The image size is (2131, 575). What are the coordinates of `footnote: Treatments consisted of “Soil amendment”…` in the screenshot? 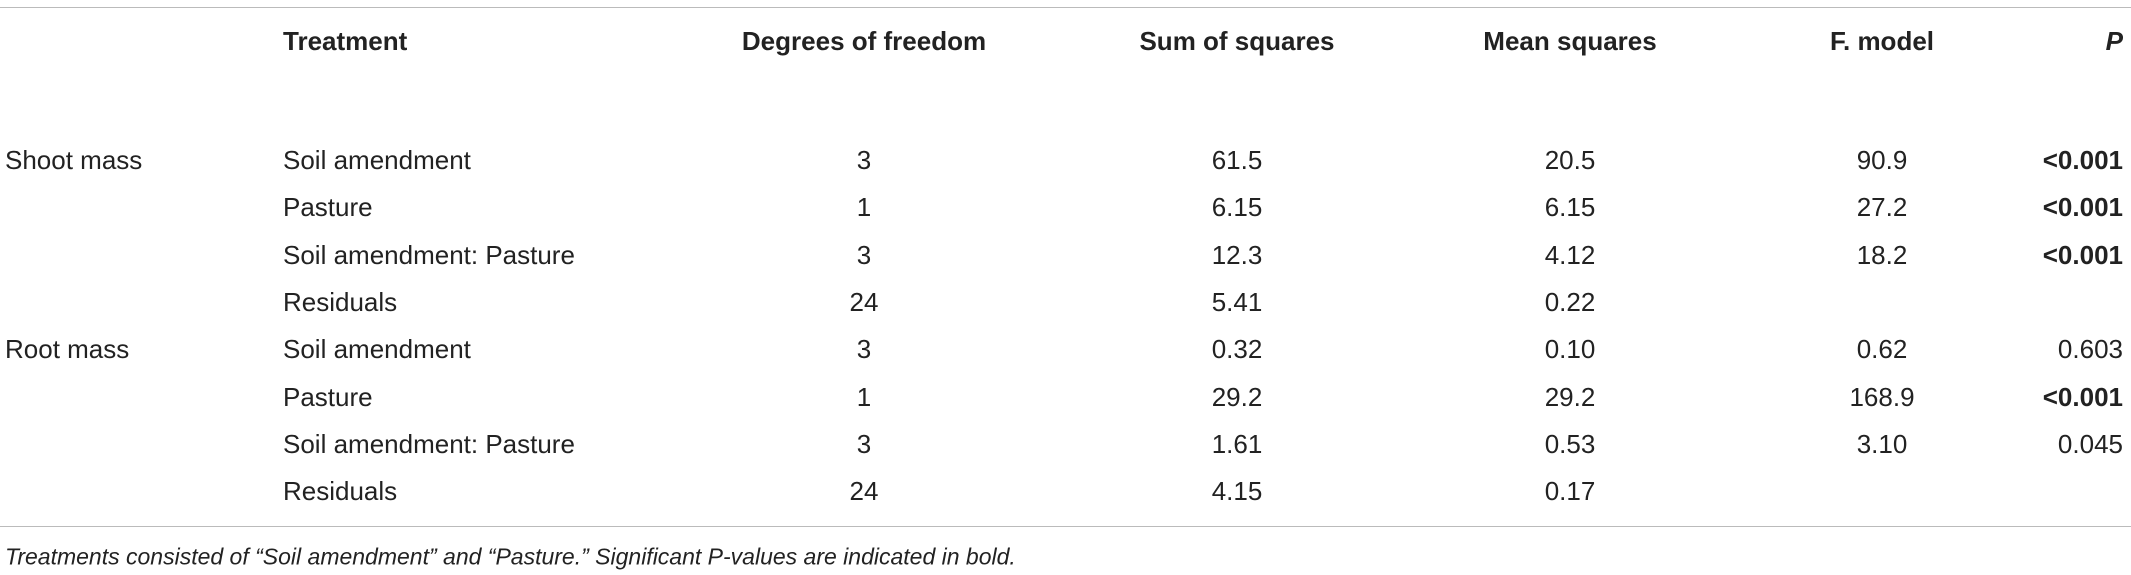 It's located at (510, 556).